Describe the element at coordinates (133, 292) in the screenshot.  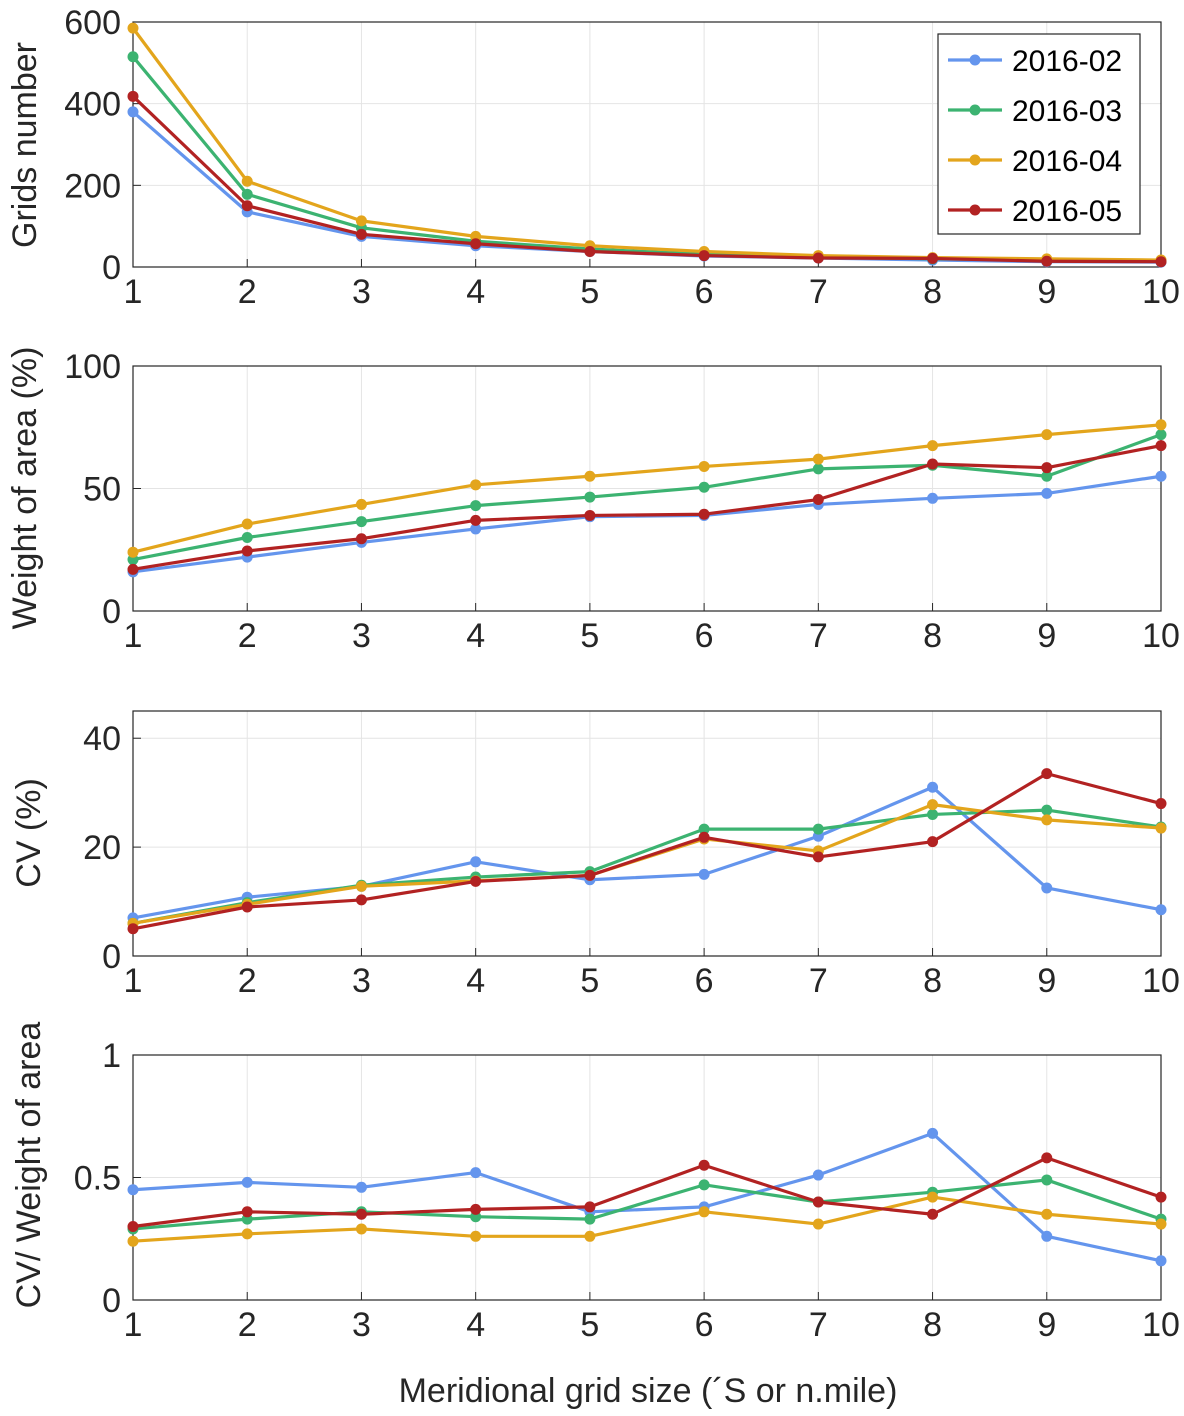
I see `x-tick-label: 1` at that location.